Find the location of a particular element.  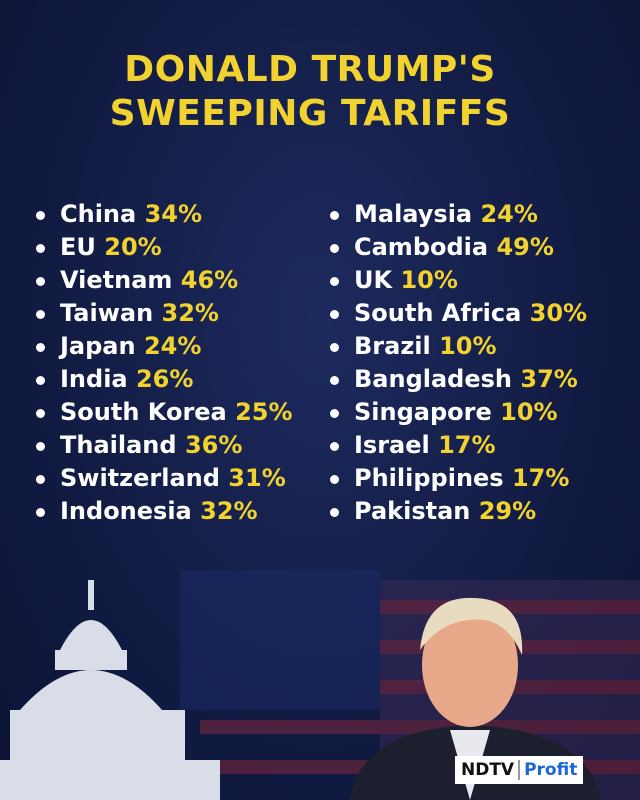

capitol is located at coordinates (110, 690).